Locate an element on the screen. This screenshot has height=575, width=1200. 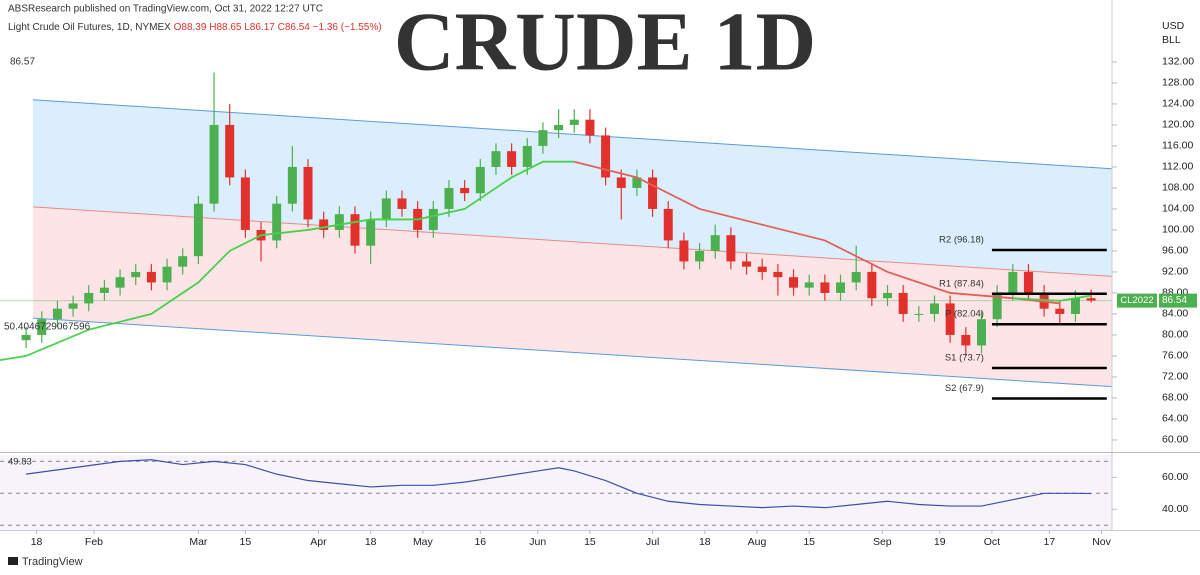
x-tick-label: Sep is located at coordinates (882, 542).